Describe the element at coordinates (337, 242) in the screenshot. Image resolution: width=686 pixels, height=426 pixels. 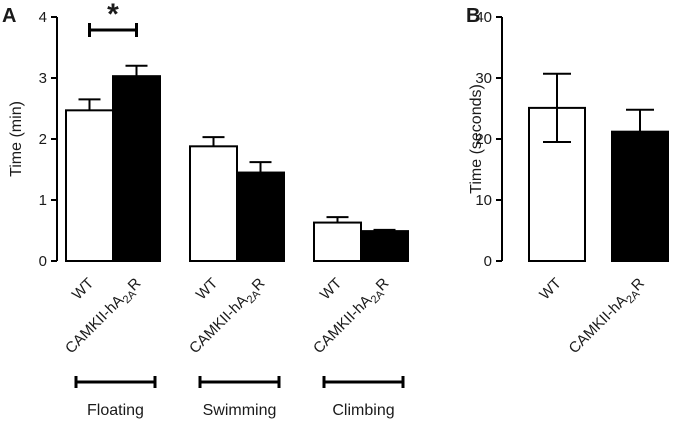
I see `bar-climbing-wt` at that location.